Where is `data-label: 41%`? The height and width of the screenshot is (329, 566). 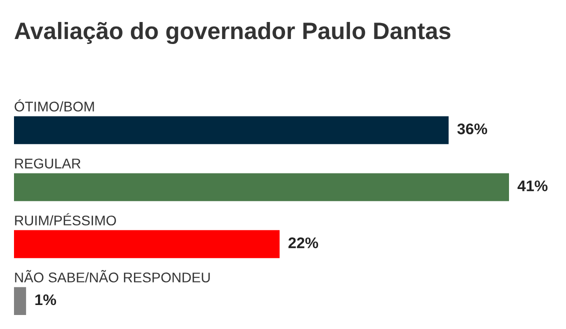
data-label: 41% is located at coordinates (533, 186).